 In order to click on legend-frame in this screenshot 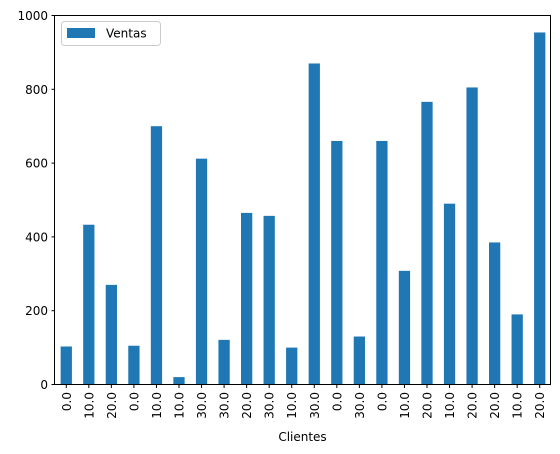, I will do `click(111, 33)`.